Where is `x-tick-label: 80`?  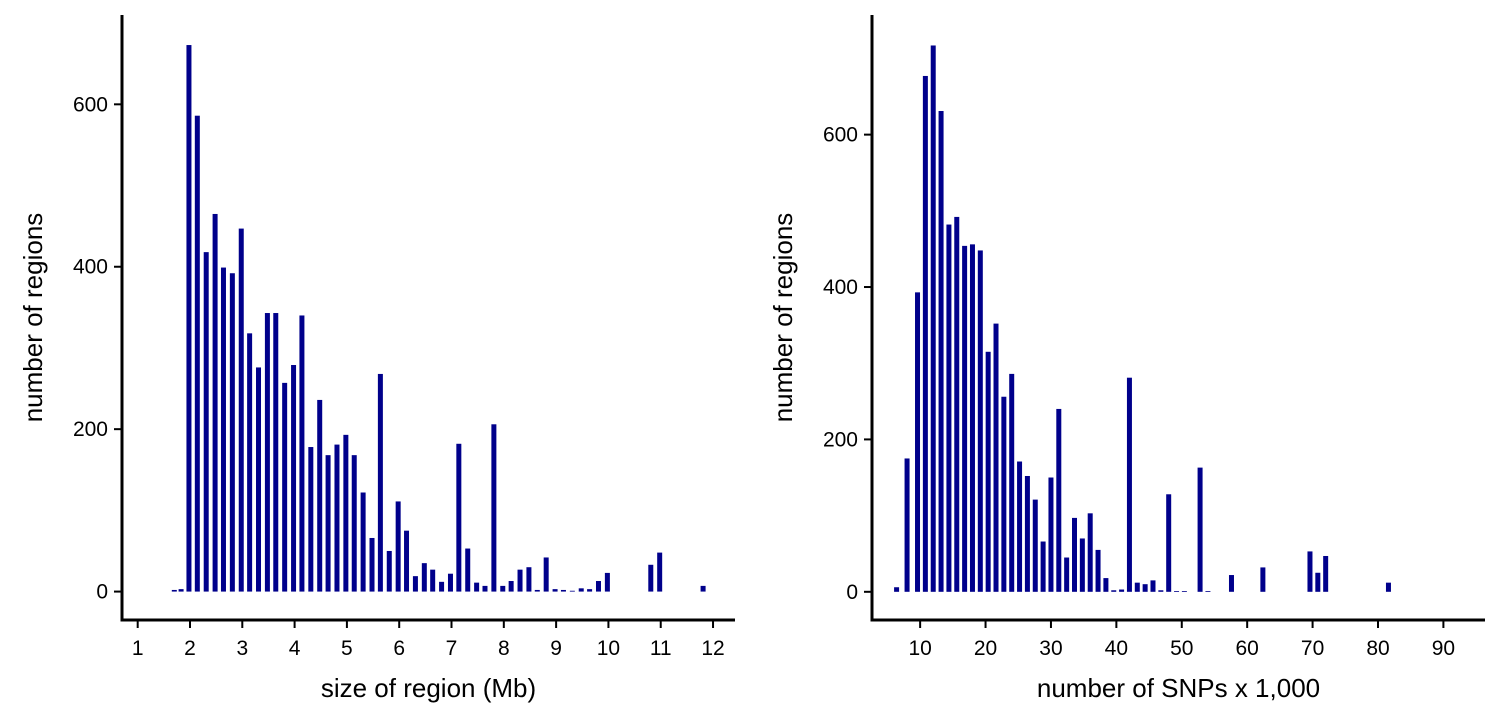
x-tick-label: 80 is located at coordinates (1377, 648).